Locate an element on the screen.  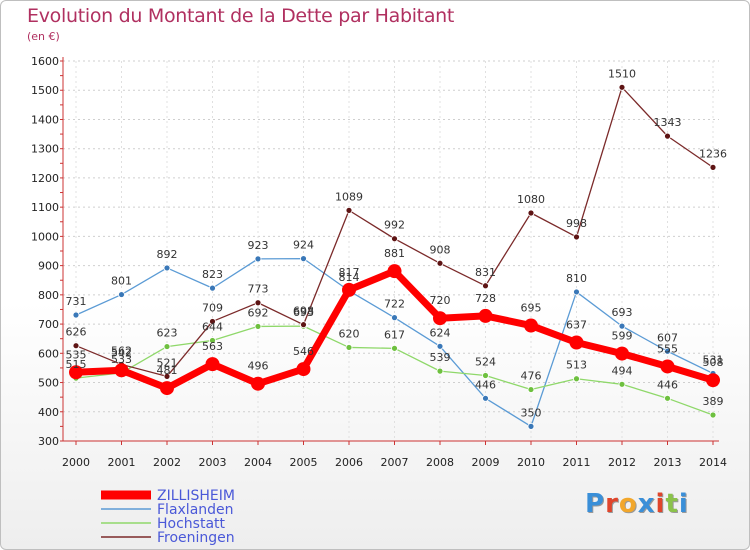
x-tick-label: 2014 is located at coordinates (713, 462).